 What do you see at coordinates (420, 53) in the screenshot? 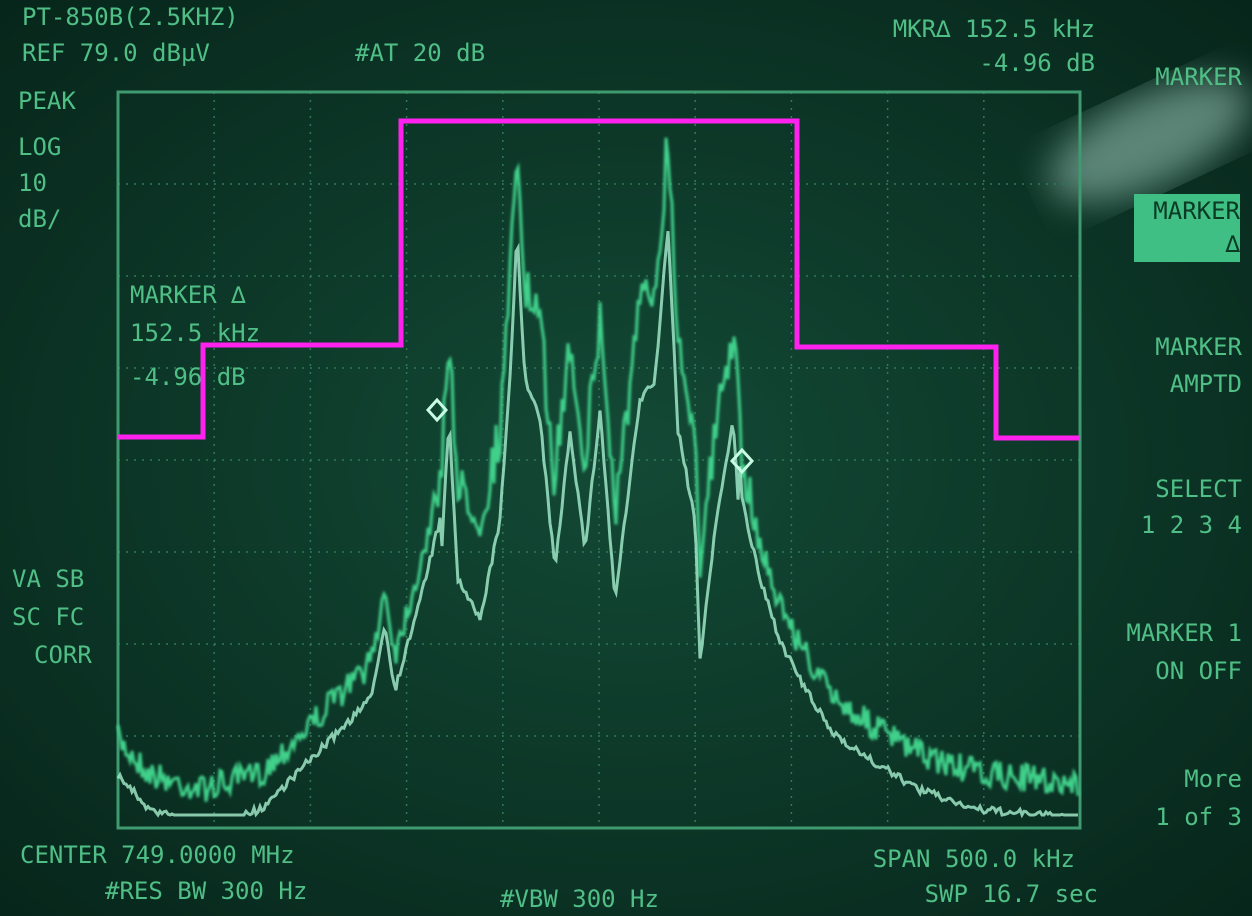
I see `attenuation: #AT 20 dB` at bounding box center [420, 53].